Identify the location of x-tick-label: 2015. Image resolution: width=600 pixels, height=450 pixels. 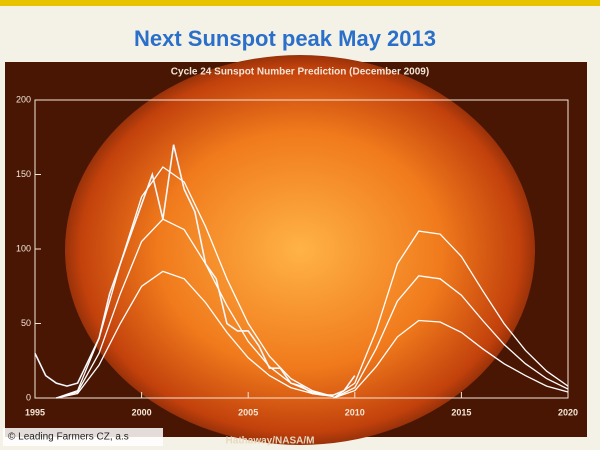
(461, 412).